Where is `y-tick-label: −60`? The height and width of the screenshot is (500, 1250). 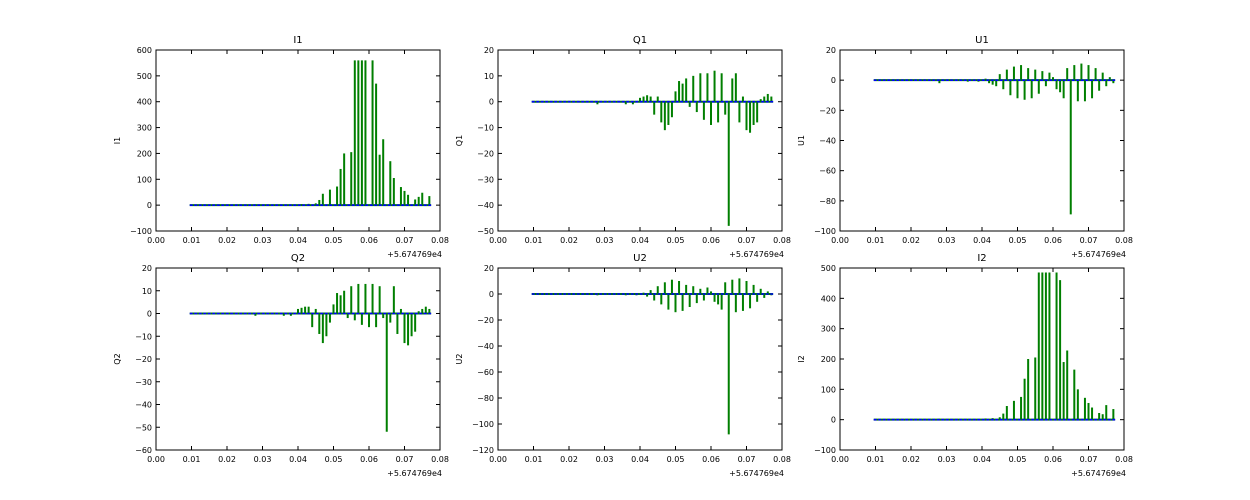
y-tick-label: −60 is located at coordinates (485, 372).